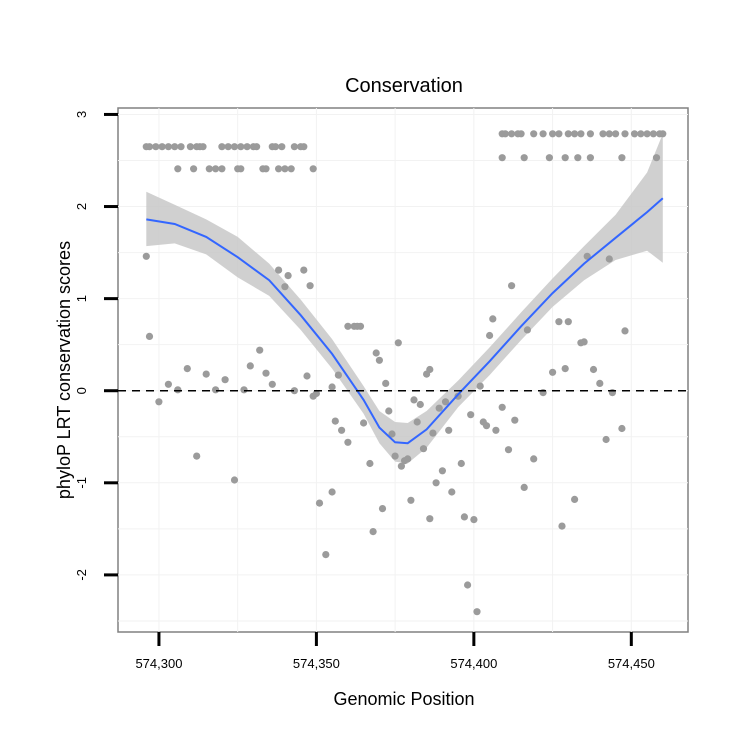 The image size is (750, 750). Describe the element at coordinates (316, 663) in the screenshot. I see `x-tick-label: 574,350` at that location.